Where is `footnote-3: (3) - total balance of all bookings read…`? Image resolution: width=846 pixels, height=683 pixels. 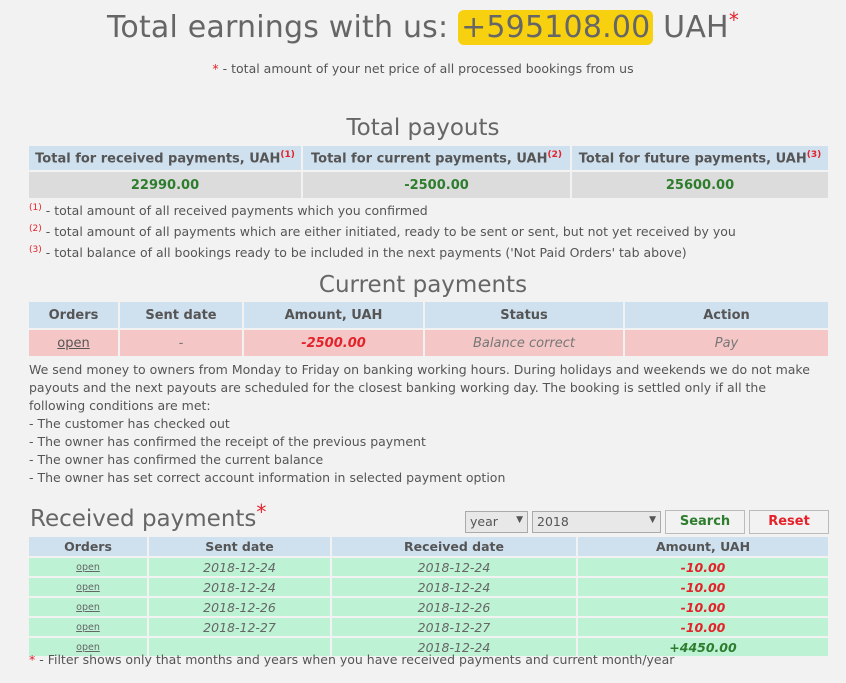 footnote-3: (3) - total balance of all bookings read… is located at coordinates (358, 253).